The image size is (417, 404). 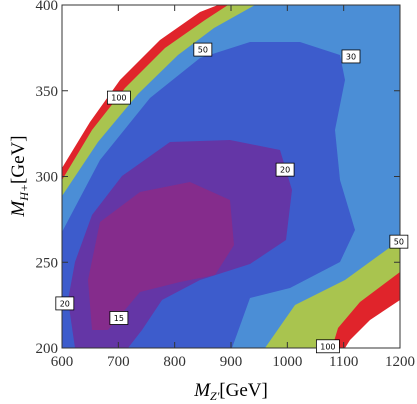 I want to click on contour-label: 15, so click(x=119, y=318).